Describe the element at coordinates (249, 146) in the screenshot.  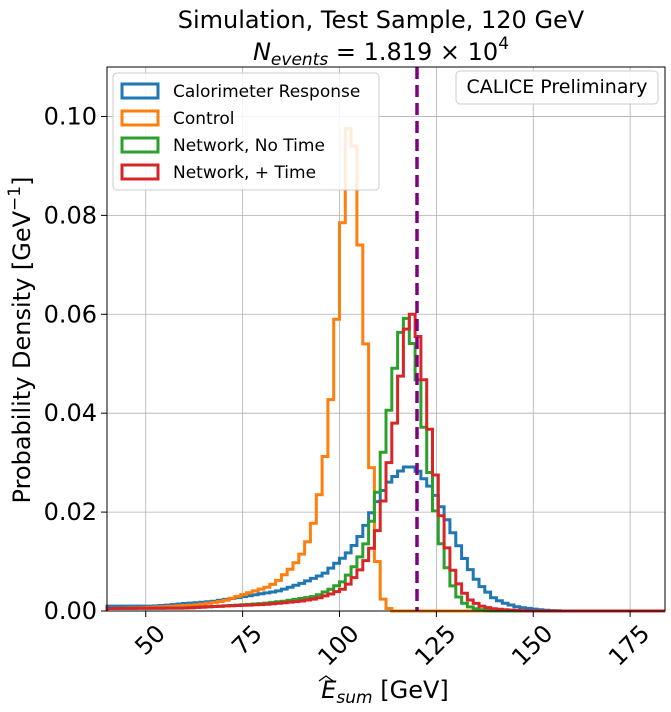
I see `legend-label: Network, No Time` at that location.